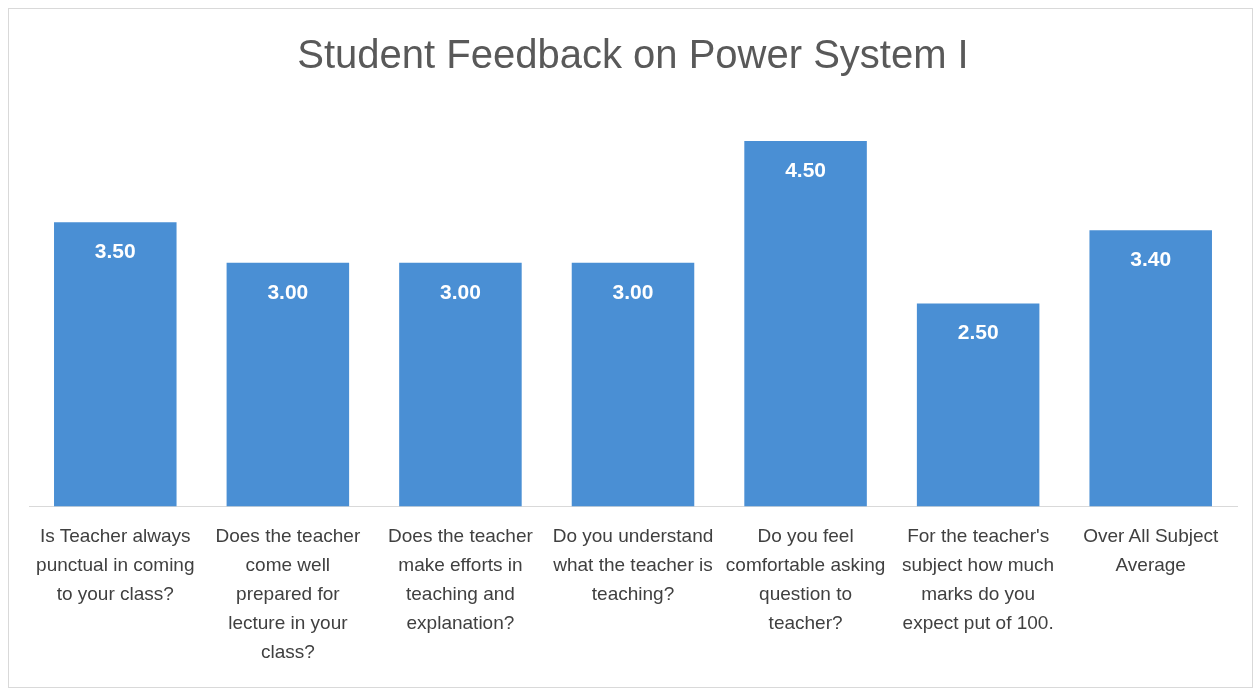 This screenshot has height=690, width=1255. What do you see at coordinates (1151, 259) in the screenshot?
I see `data-label: 3.40` at bounding box center [1151, 259].